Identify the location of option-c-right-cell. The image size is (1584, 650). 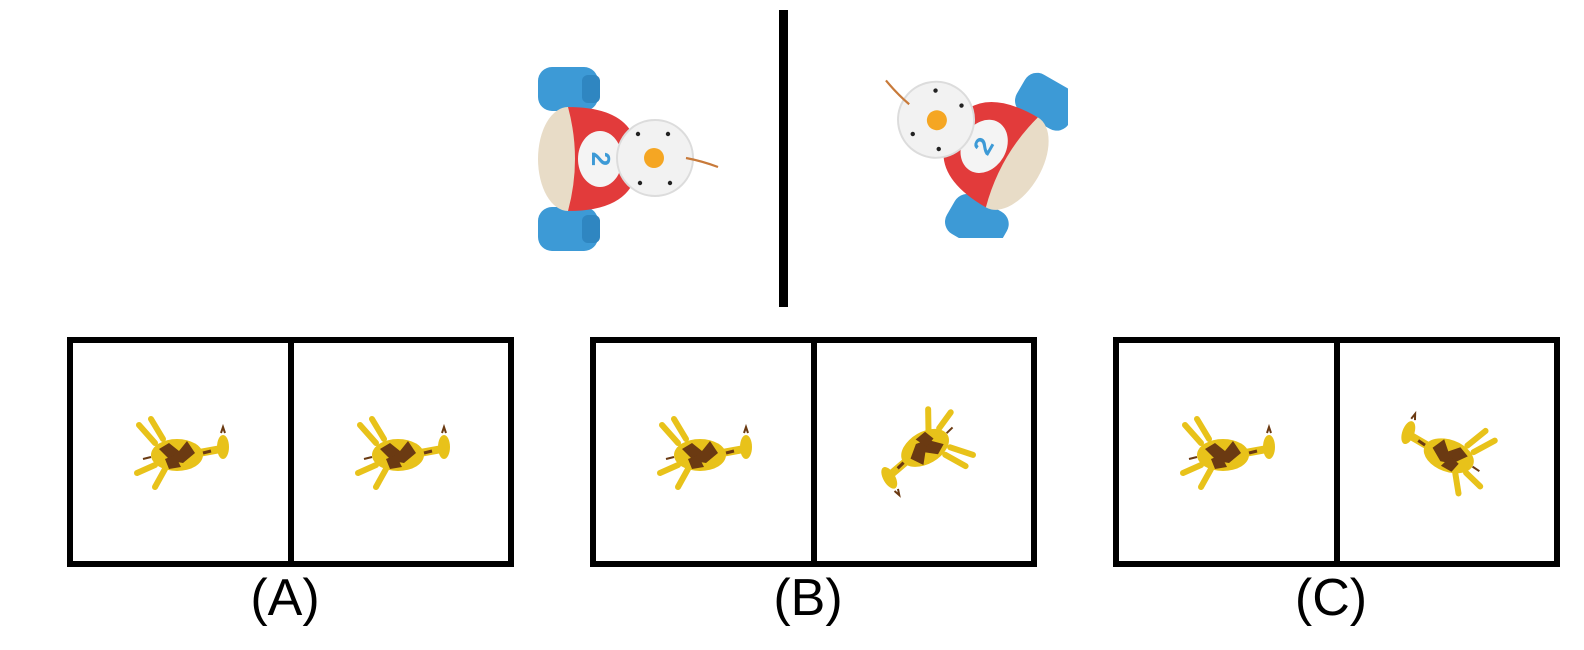
(1444, 452).